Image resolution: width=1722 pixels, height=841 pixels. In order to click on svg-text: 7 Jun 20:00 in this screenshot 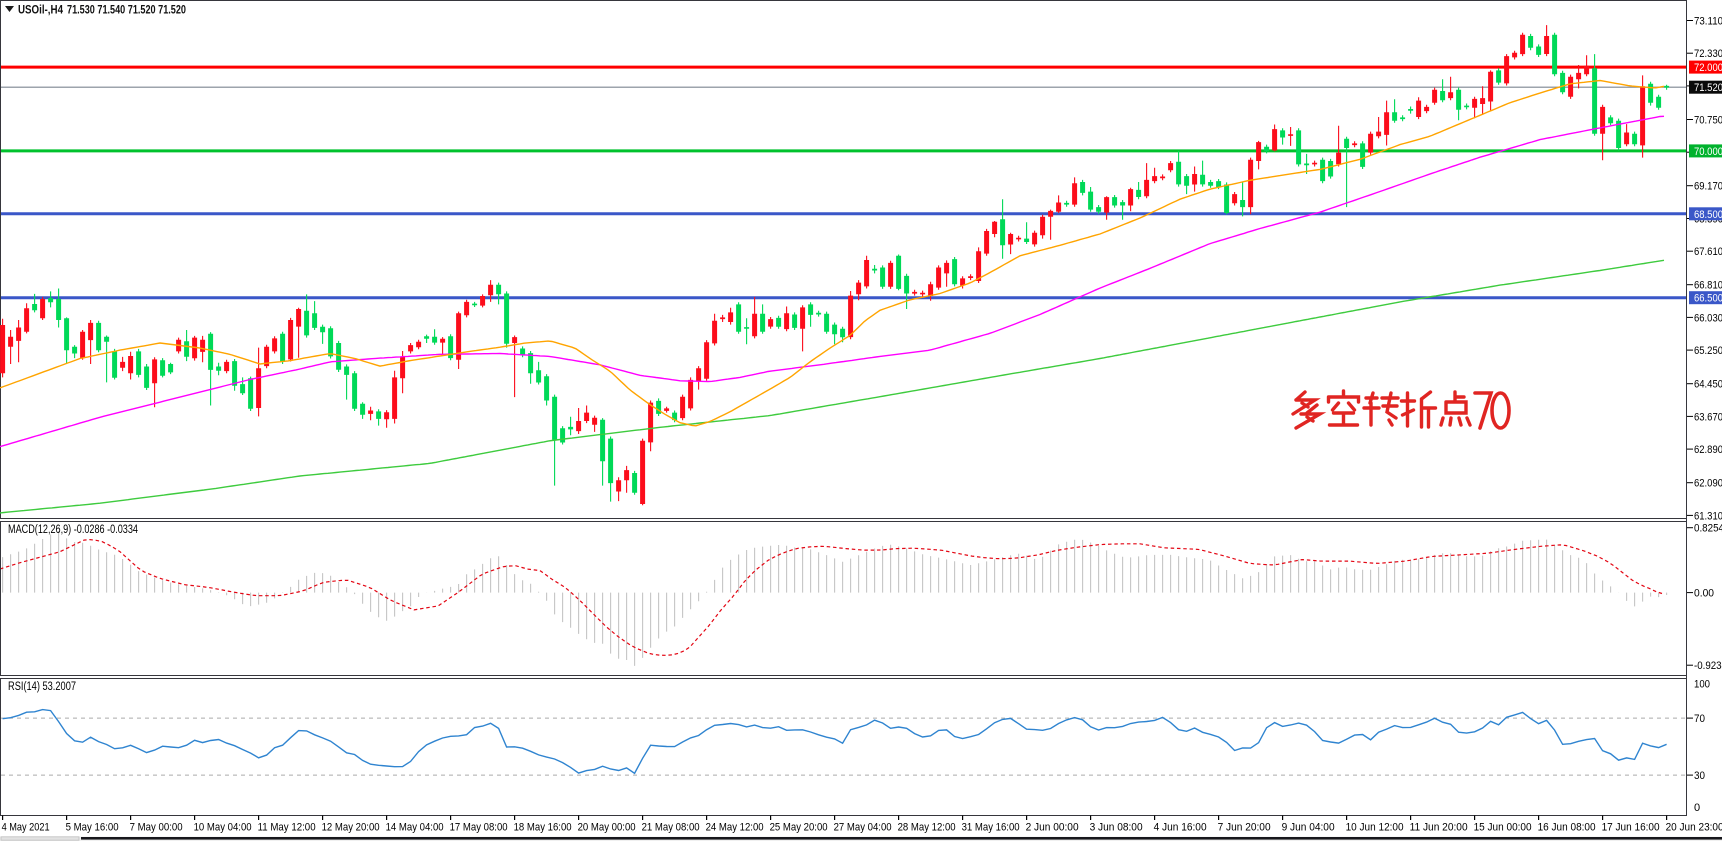, I will do `click(1244, 828)`.